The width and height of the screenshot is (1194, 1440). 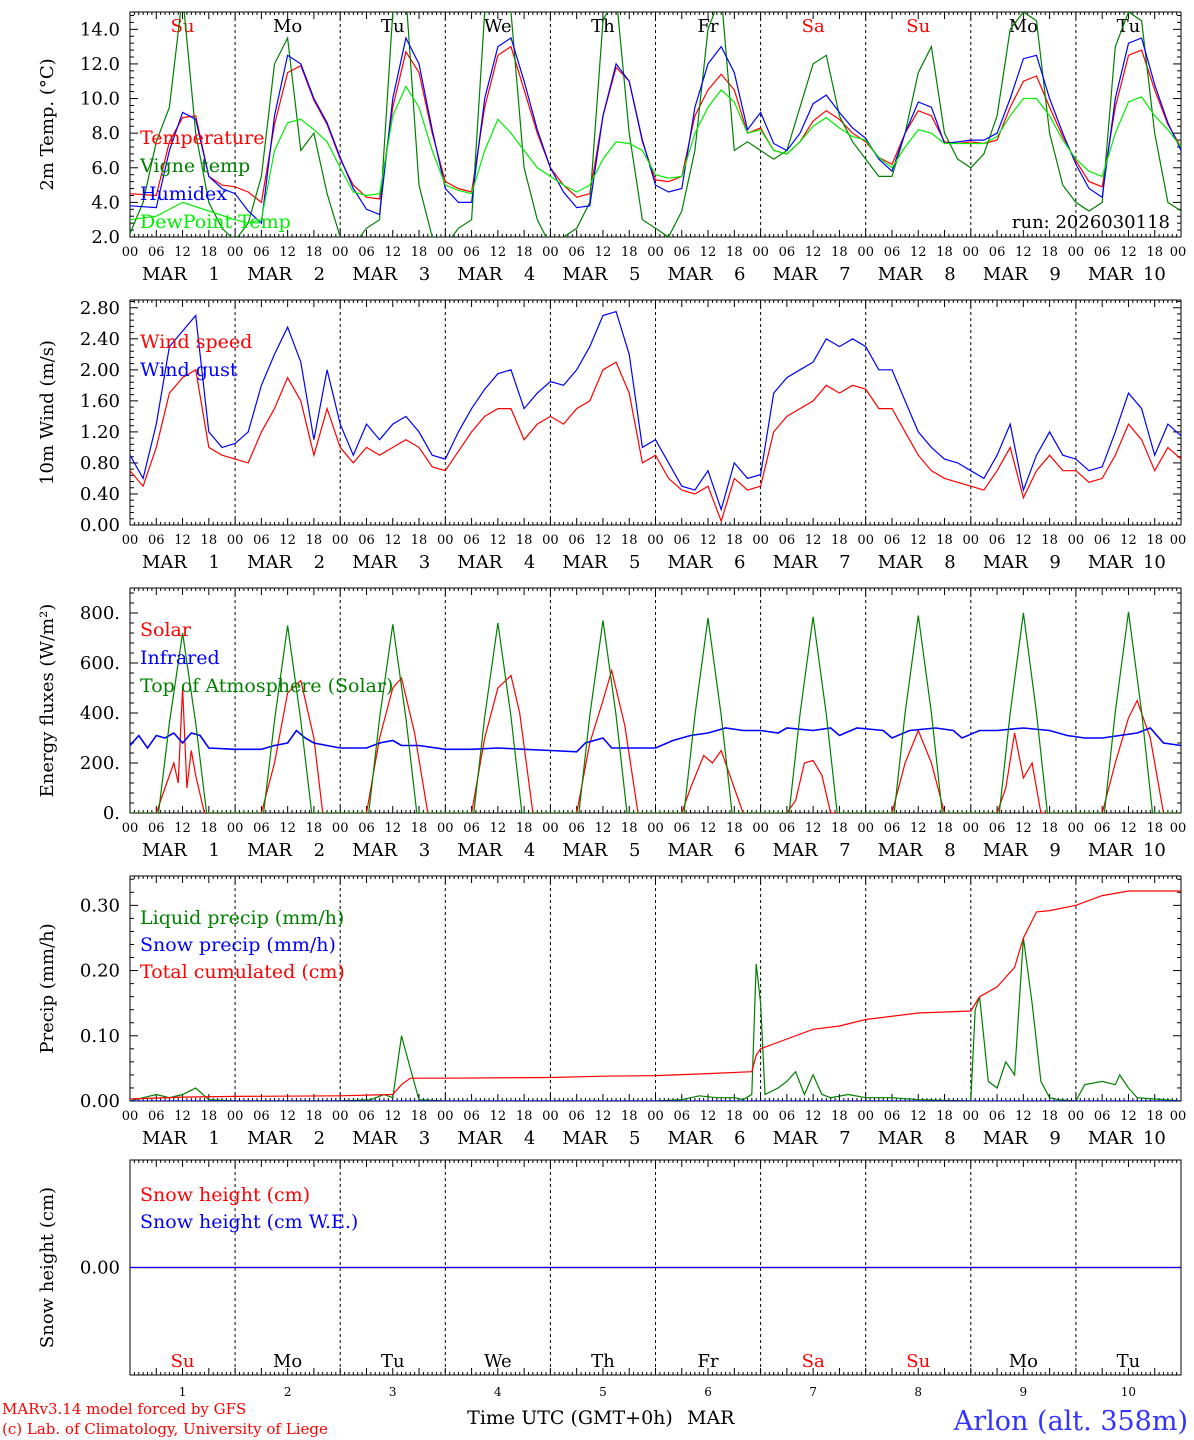 I want to click on day-name: Fr, so click(x=708, y=26).